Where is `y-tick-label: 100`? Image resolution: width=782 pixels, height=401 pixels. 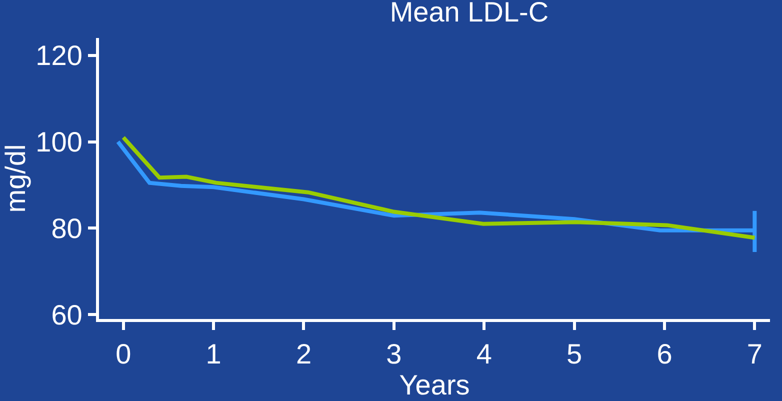
y-tick-label: 100 is located at coordinates (59, 142).